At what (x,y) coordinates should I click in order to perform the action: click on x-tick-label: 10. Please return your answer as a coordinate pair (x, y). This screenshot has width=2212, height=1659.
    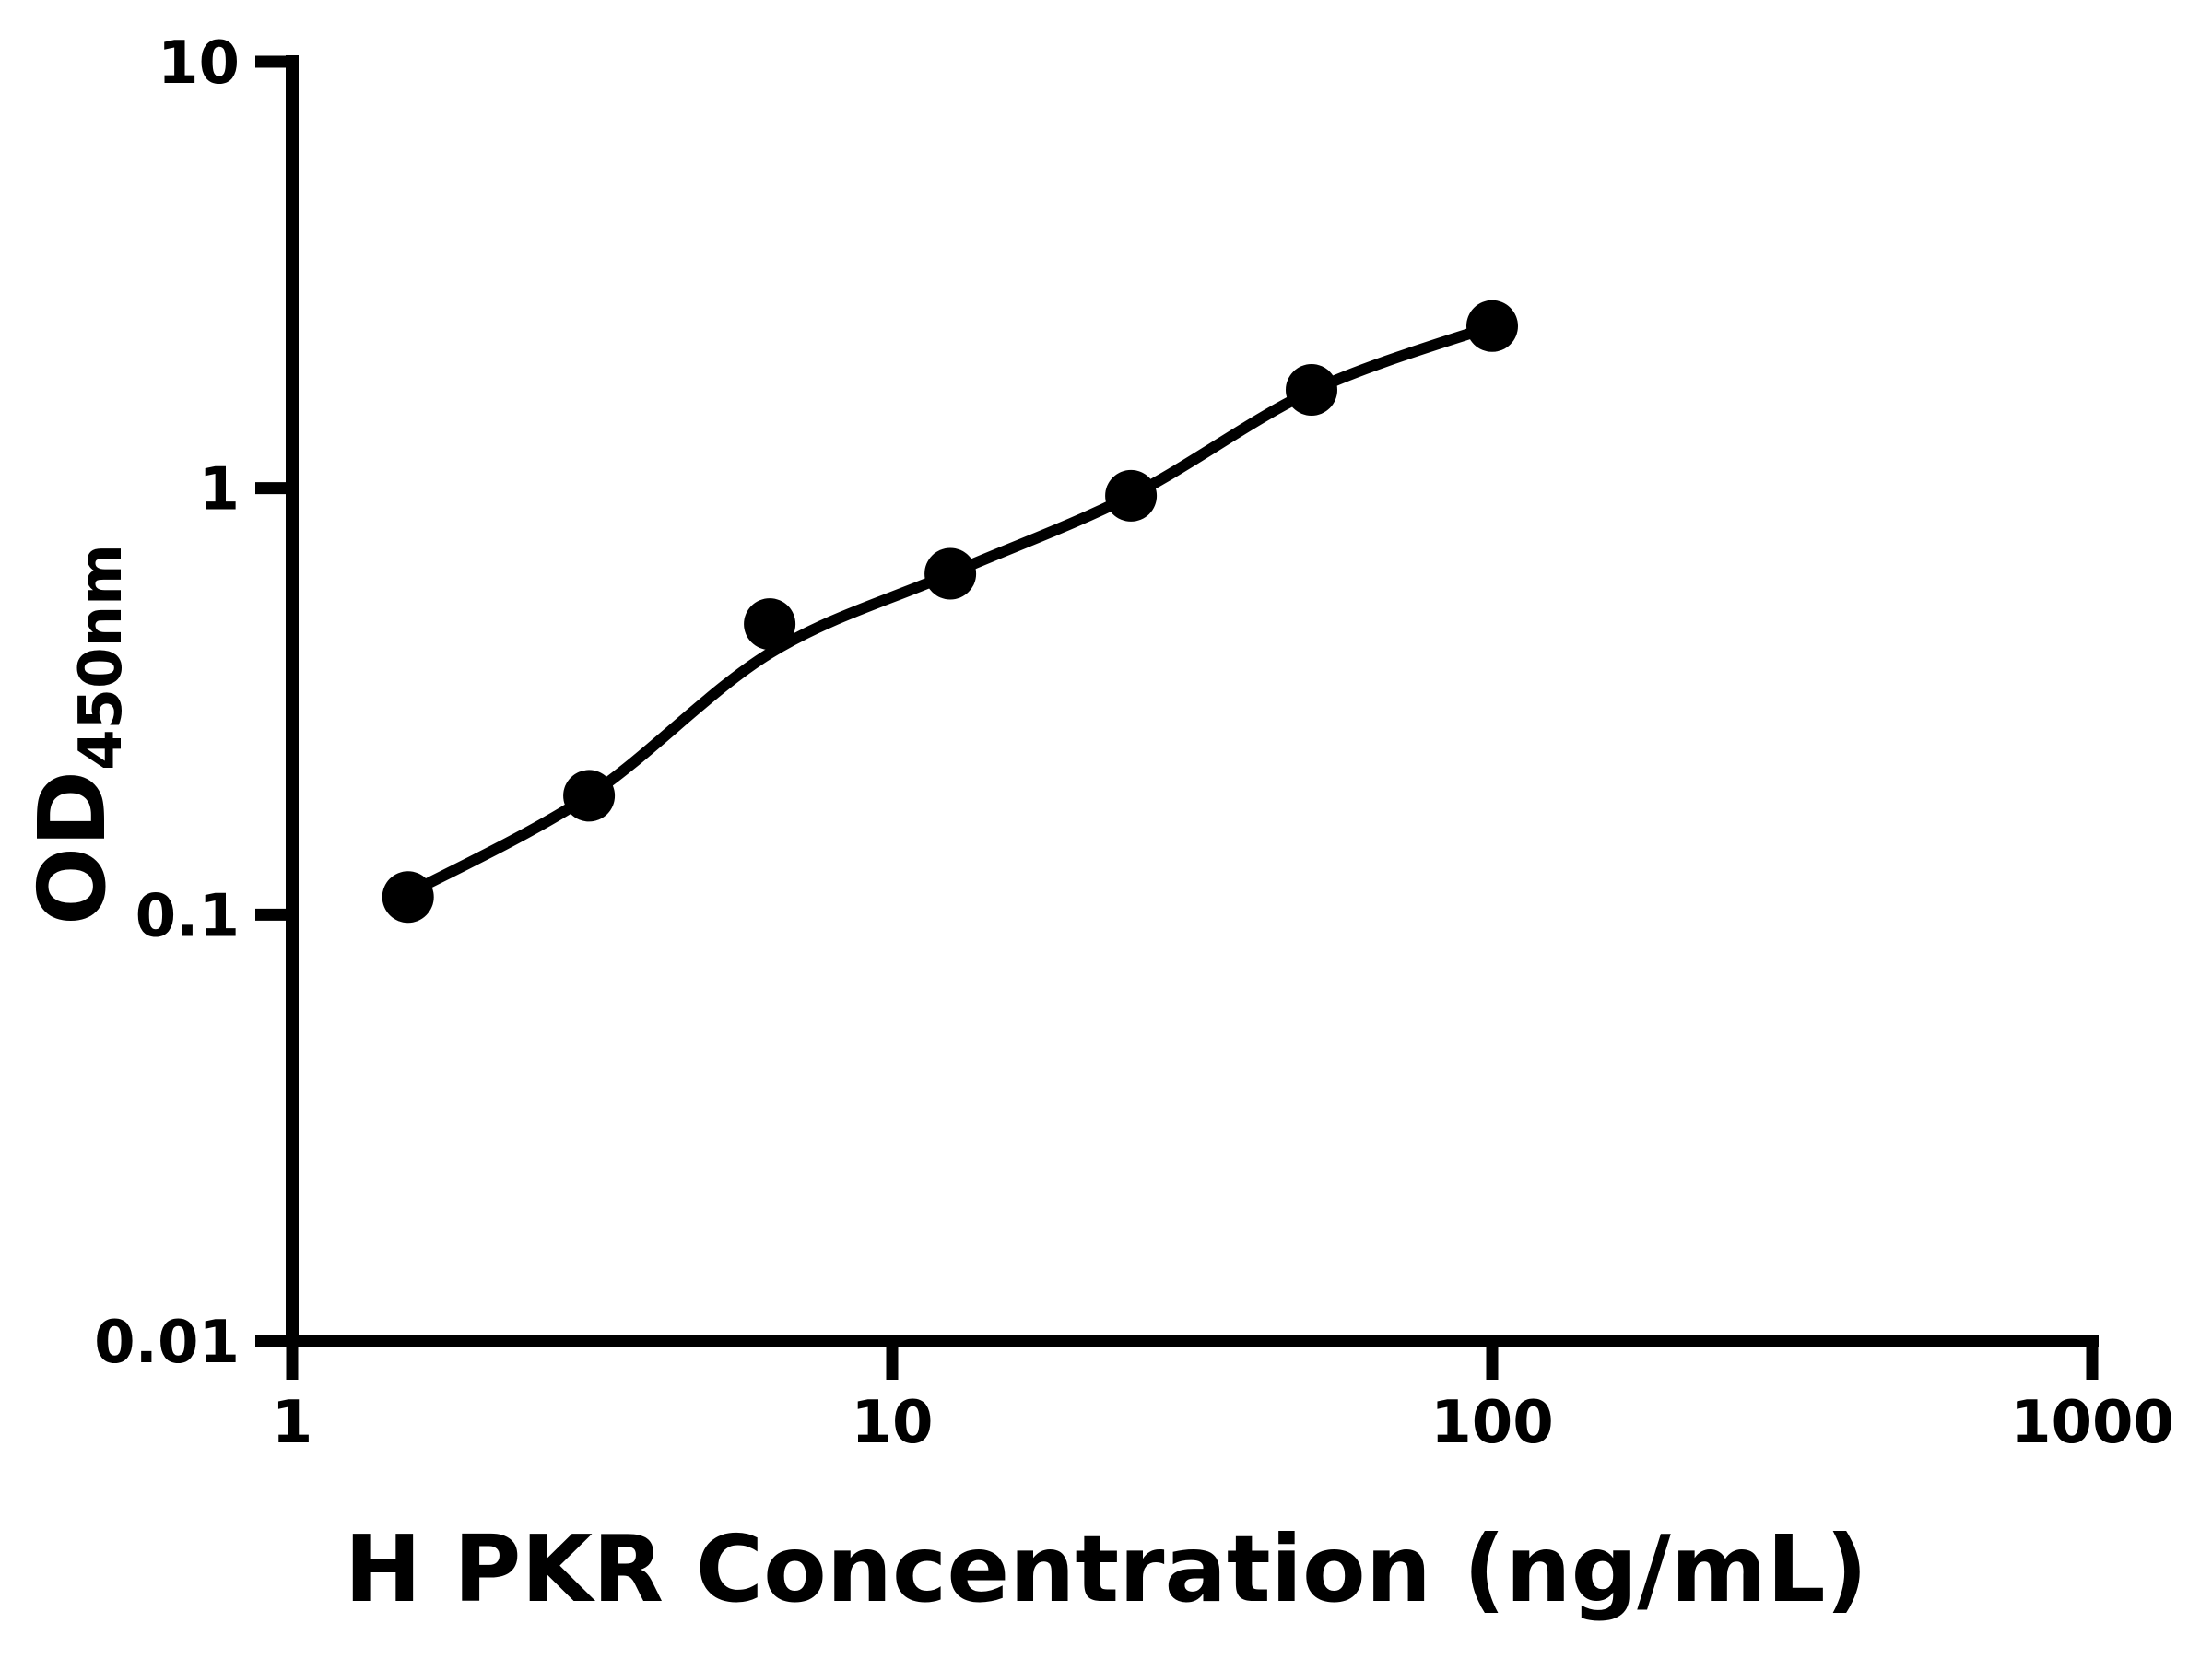
    Looking at the image, I should click on (892, 1423).